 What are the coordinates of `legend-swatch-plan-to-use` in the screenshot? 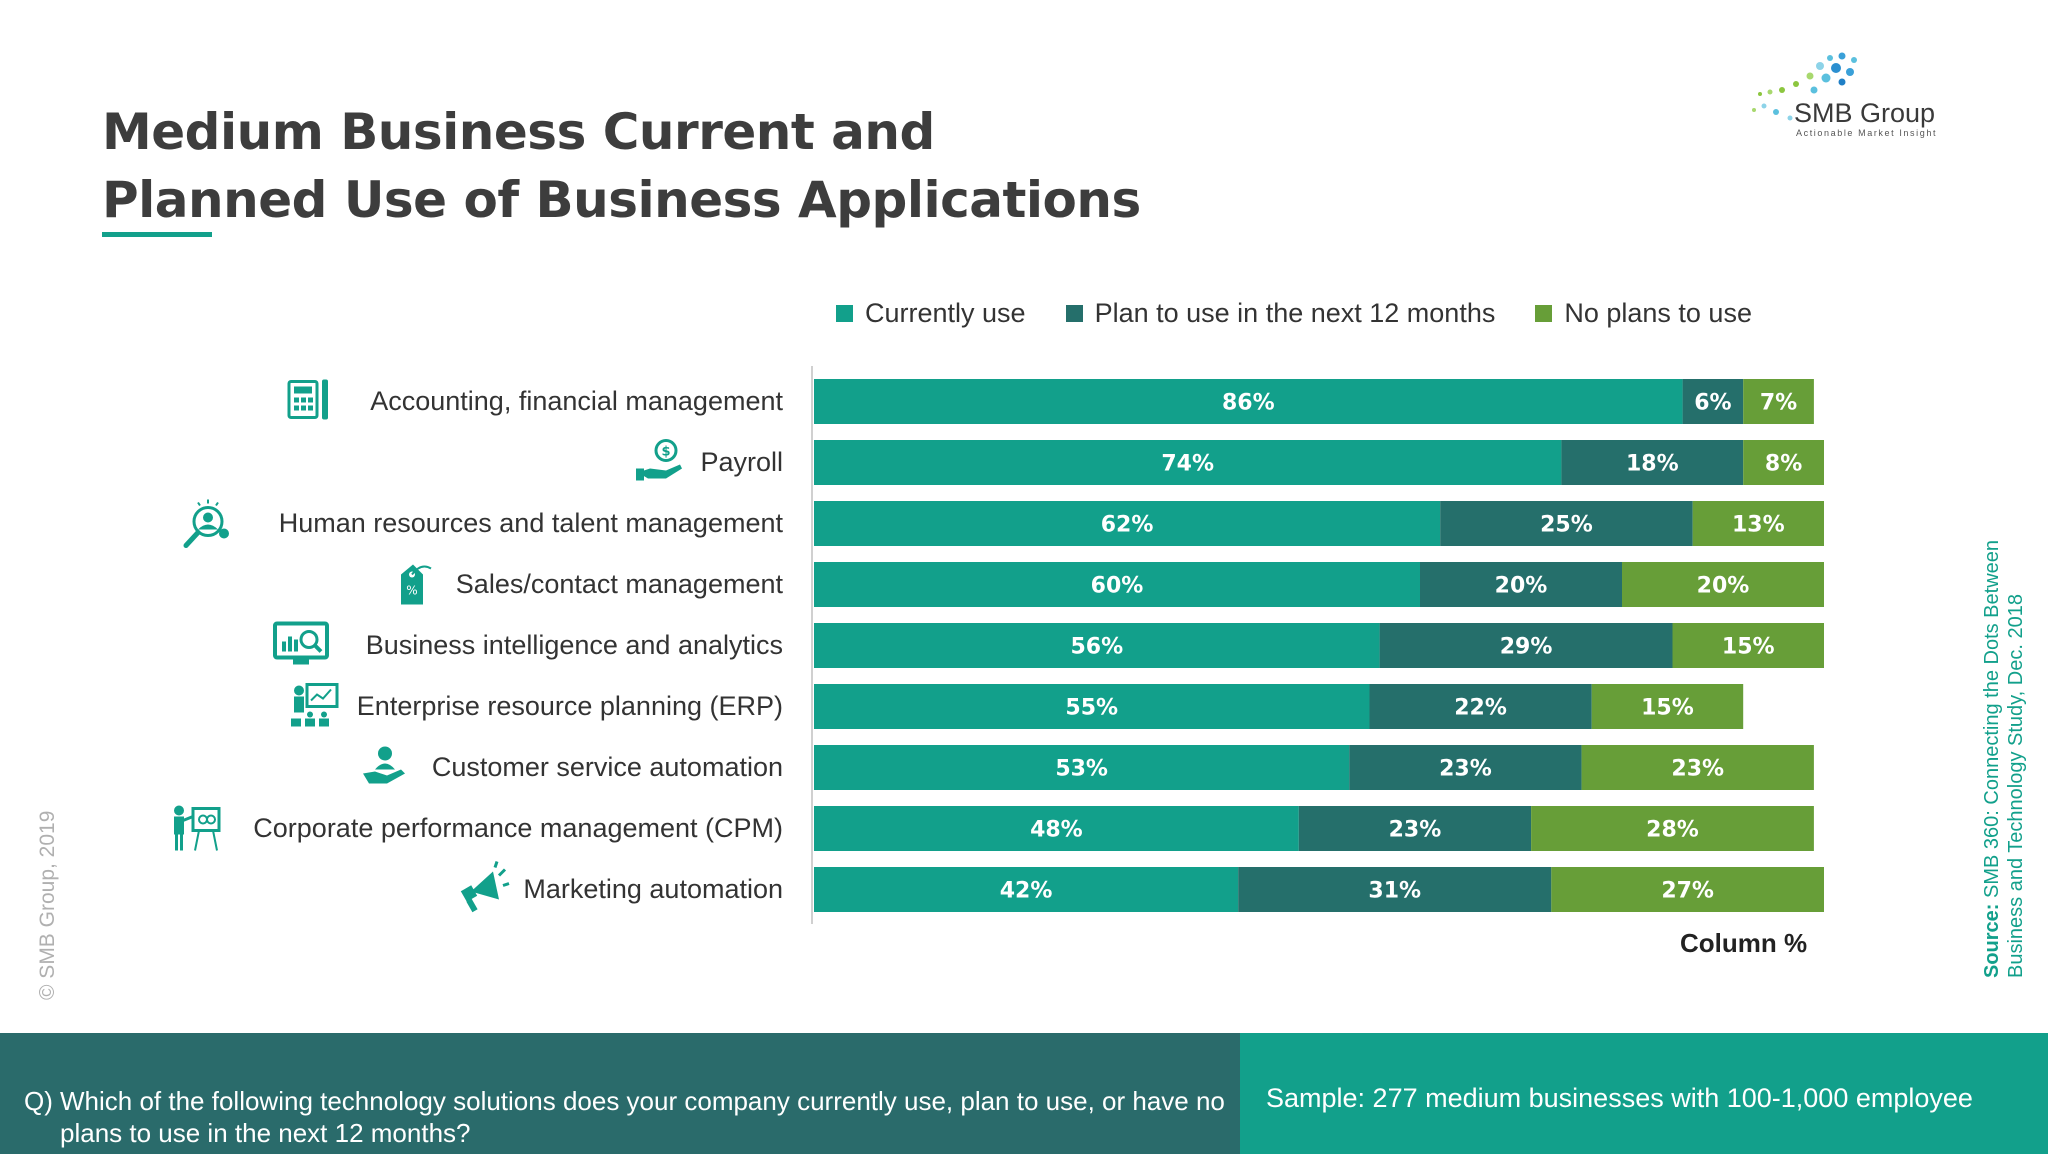 It's located at (1074, 313).